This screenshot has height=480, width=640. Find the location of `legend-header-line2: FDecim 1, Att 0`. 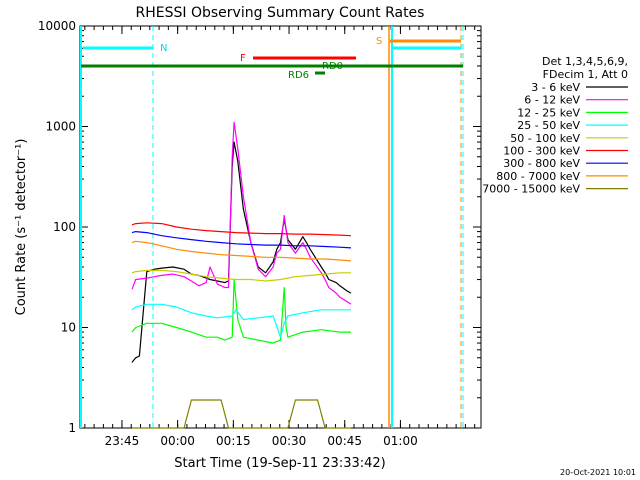

legend-header-line2: FDecim 1, Att 0 is located at coordinates (585, 74).